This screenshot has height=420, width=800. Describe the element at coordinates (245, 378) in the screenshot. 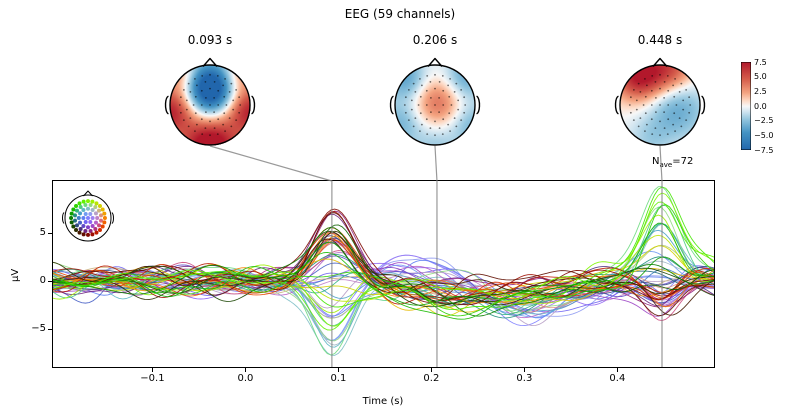

I see `x-tick-label: 0.0` at that location.